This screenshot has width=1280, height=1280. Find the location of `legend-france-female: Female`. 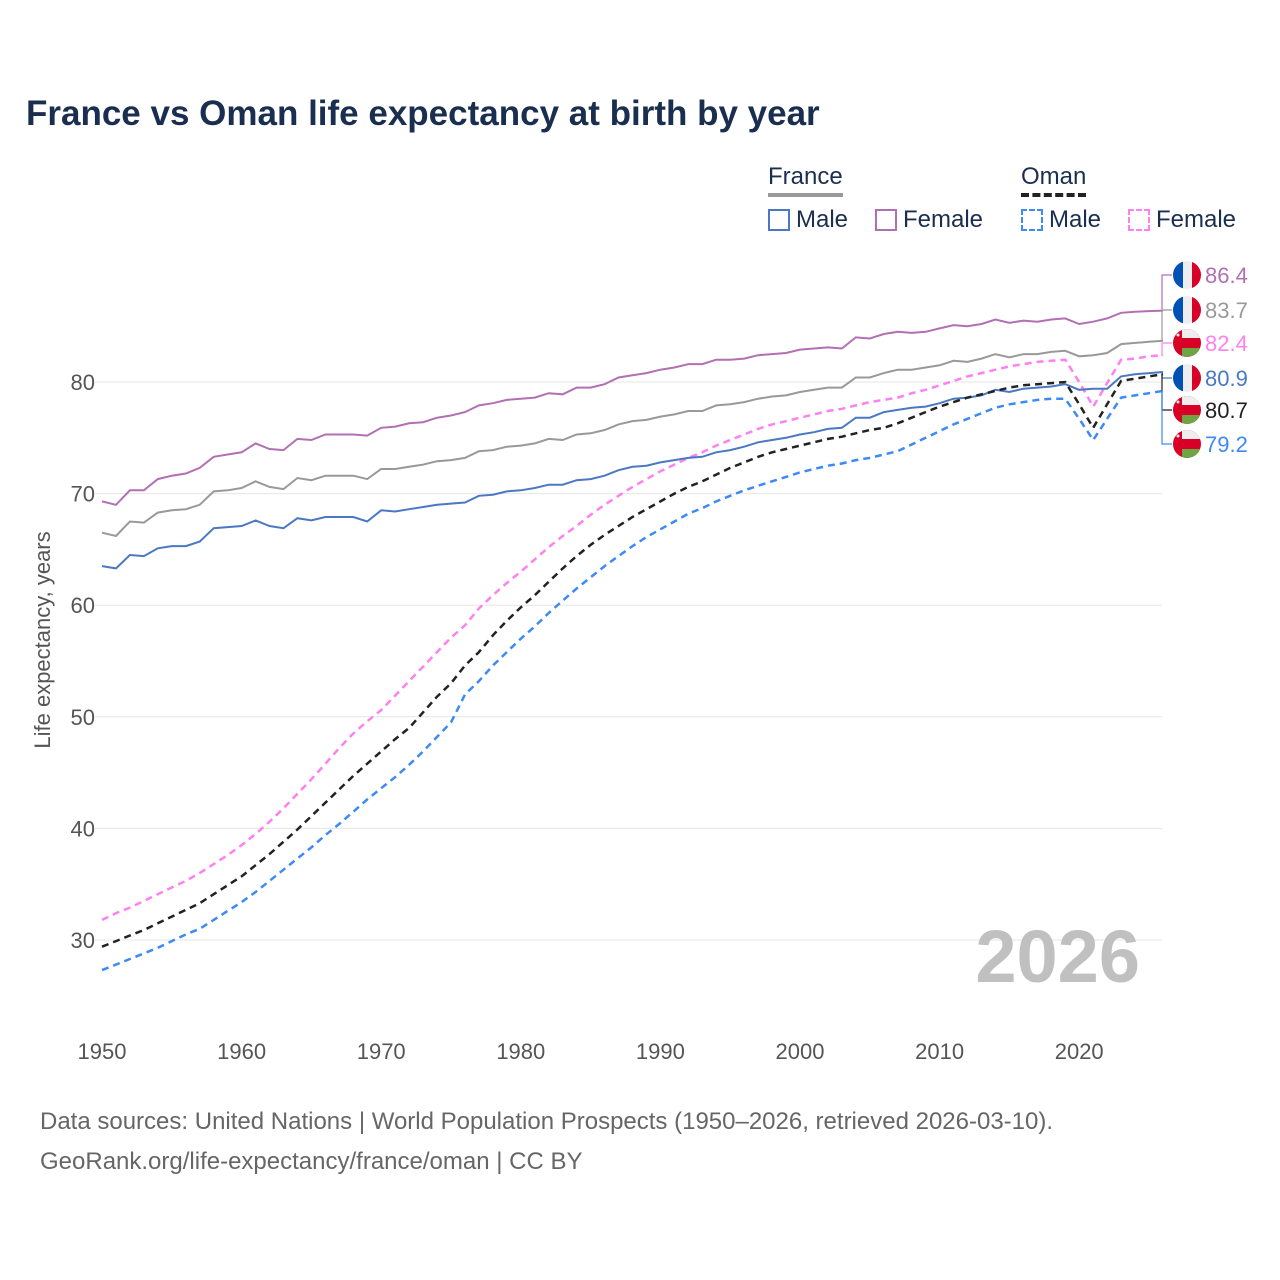

legend-france-female: Female is located at coordinates (929, 220).